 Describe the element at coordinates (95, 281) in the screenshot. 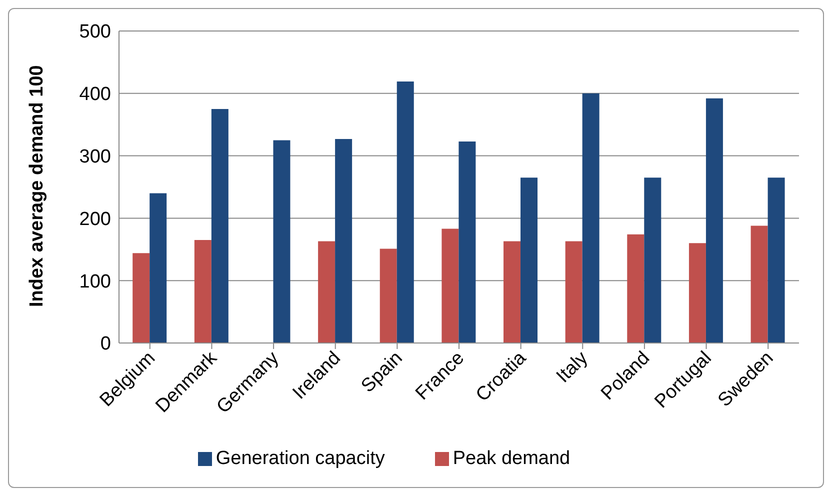

I see `y-tick-label: 100` at that location.